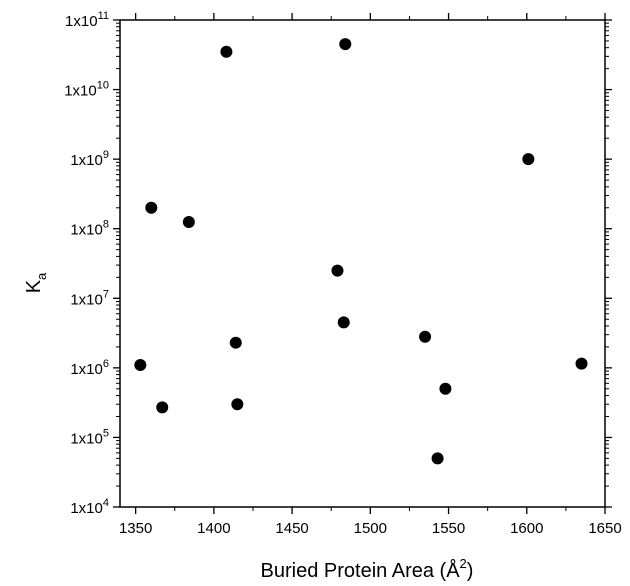  I want to click on x-tick-label: 1600, so click(526, 528).